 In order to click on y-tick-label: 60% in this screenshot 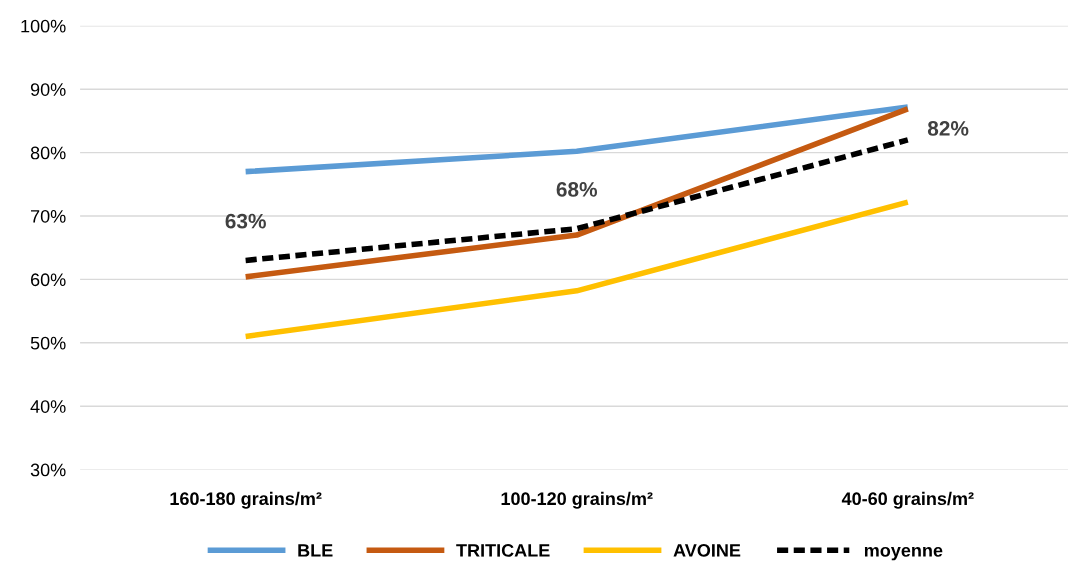, I will do `click(48, 280)`.